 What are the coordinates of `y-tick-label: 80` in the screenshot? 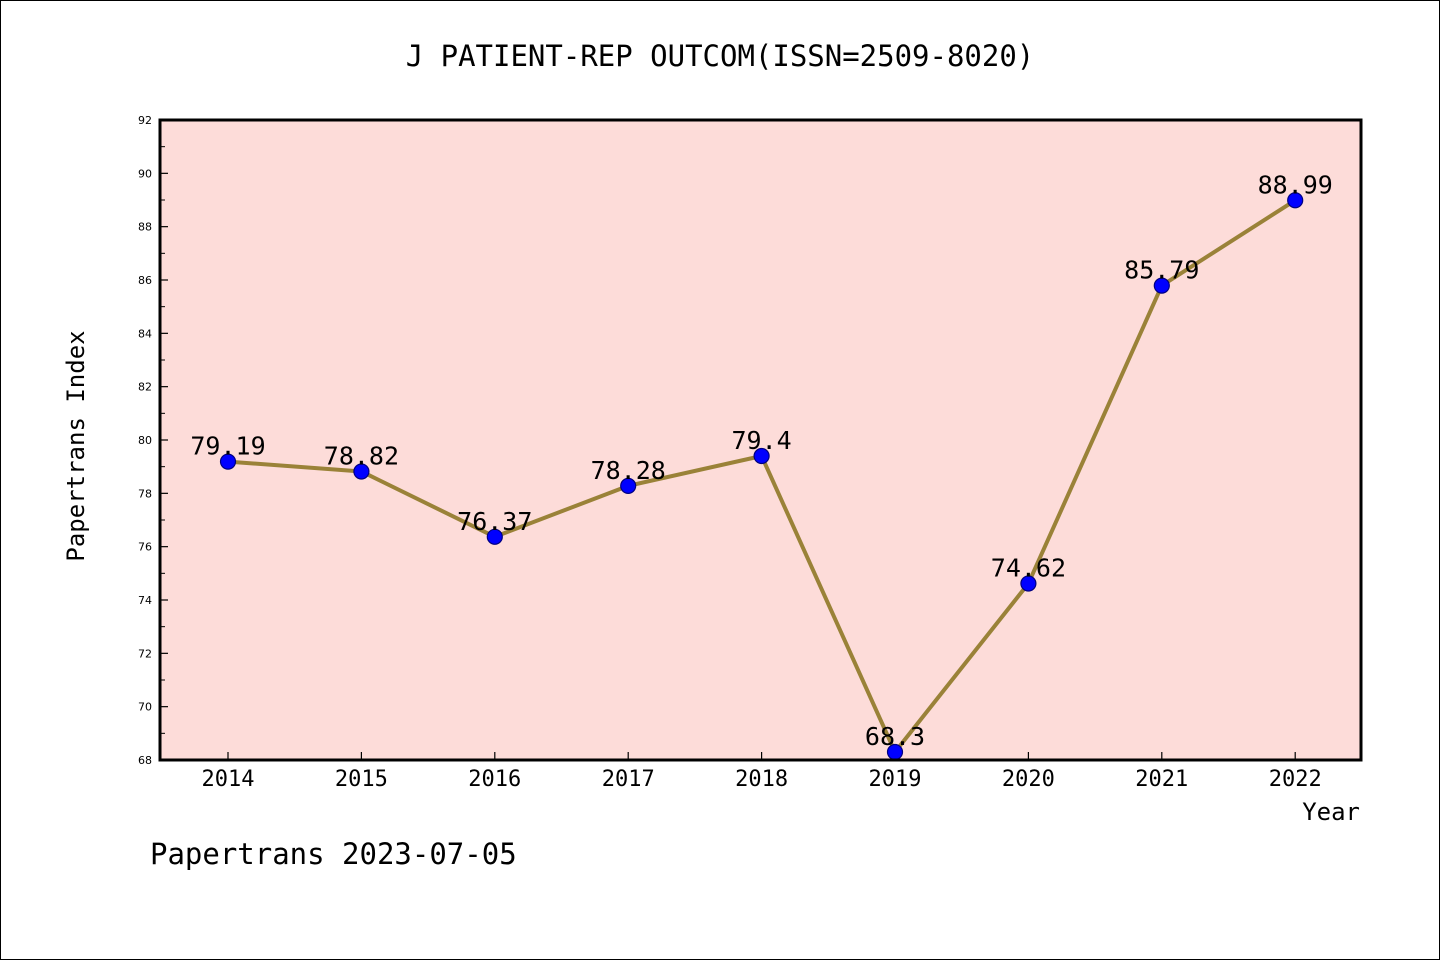 It's located at (145, 440).